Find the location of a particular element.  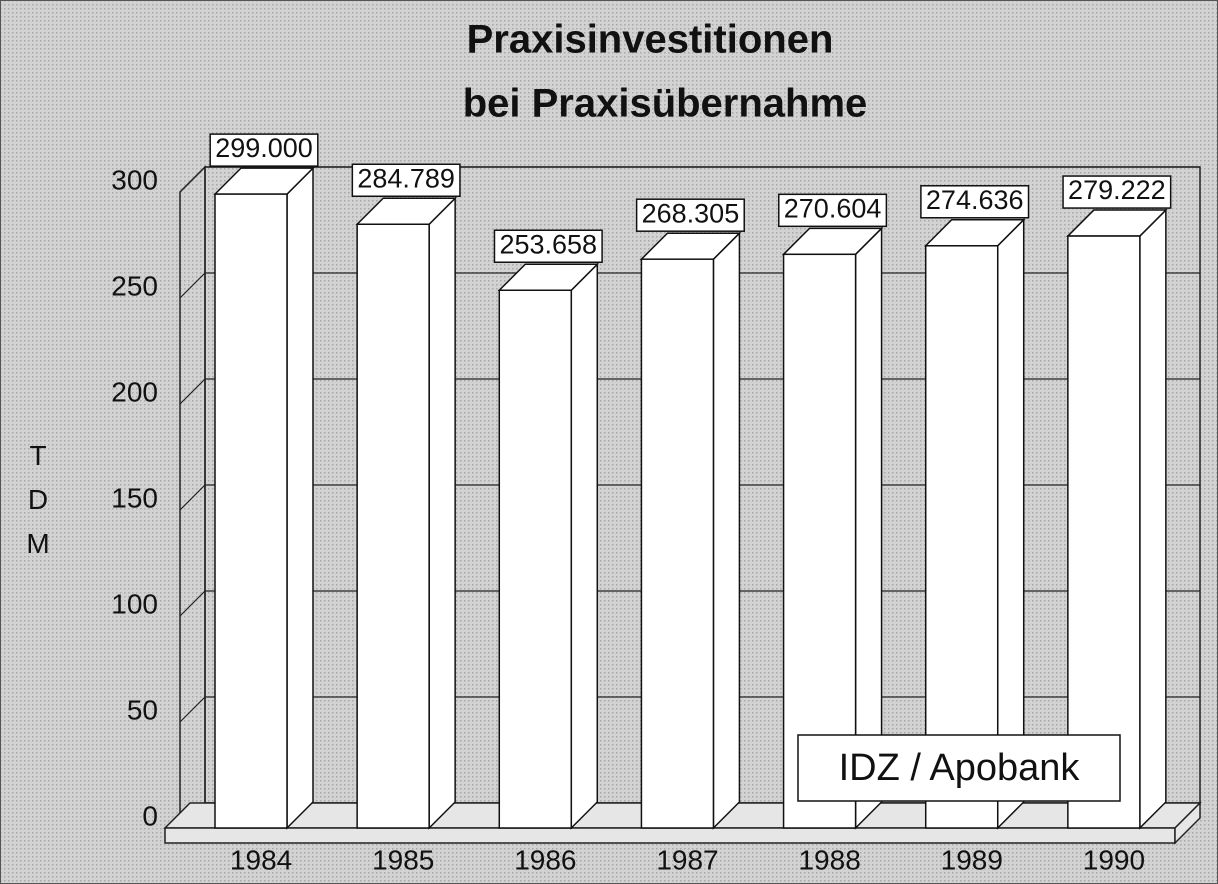

y-tick-label: 250 is located at coordinates (134, 285).